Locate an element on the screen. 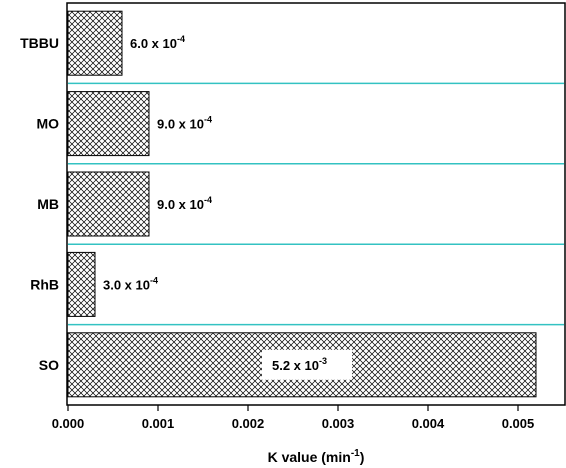  data-label: 5.2 x 10⁻³ is located at coordinates (299, 364).